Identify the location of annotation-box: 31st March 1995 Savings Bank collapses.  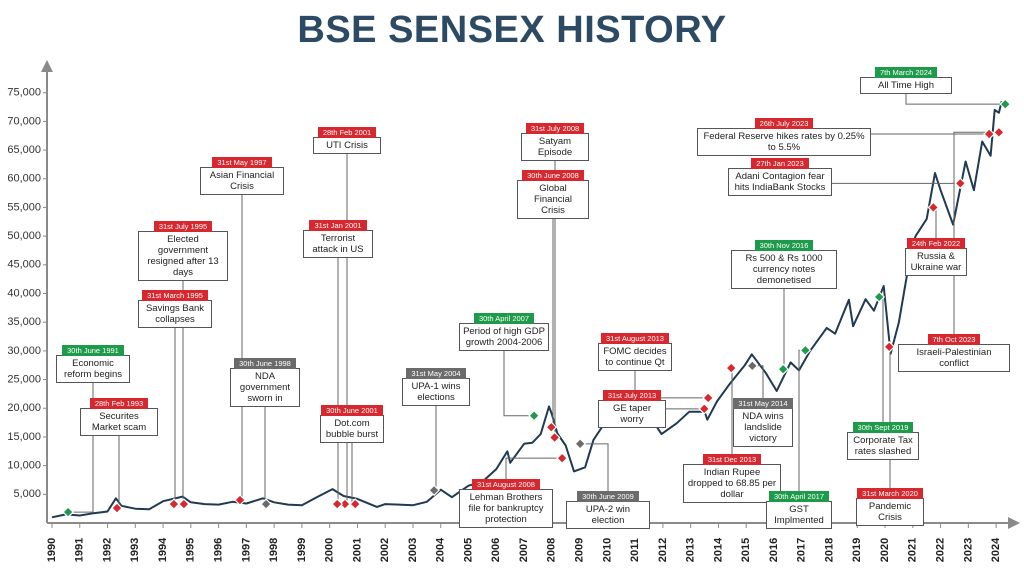
(175, 309).